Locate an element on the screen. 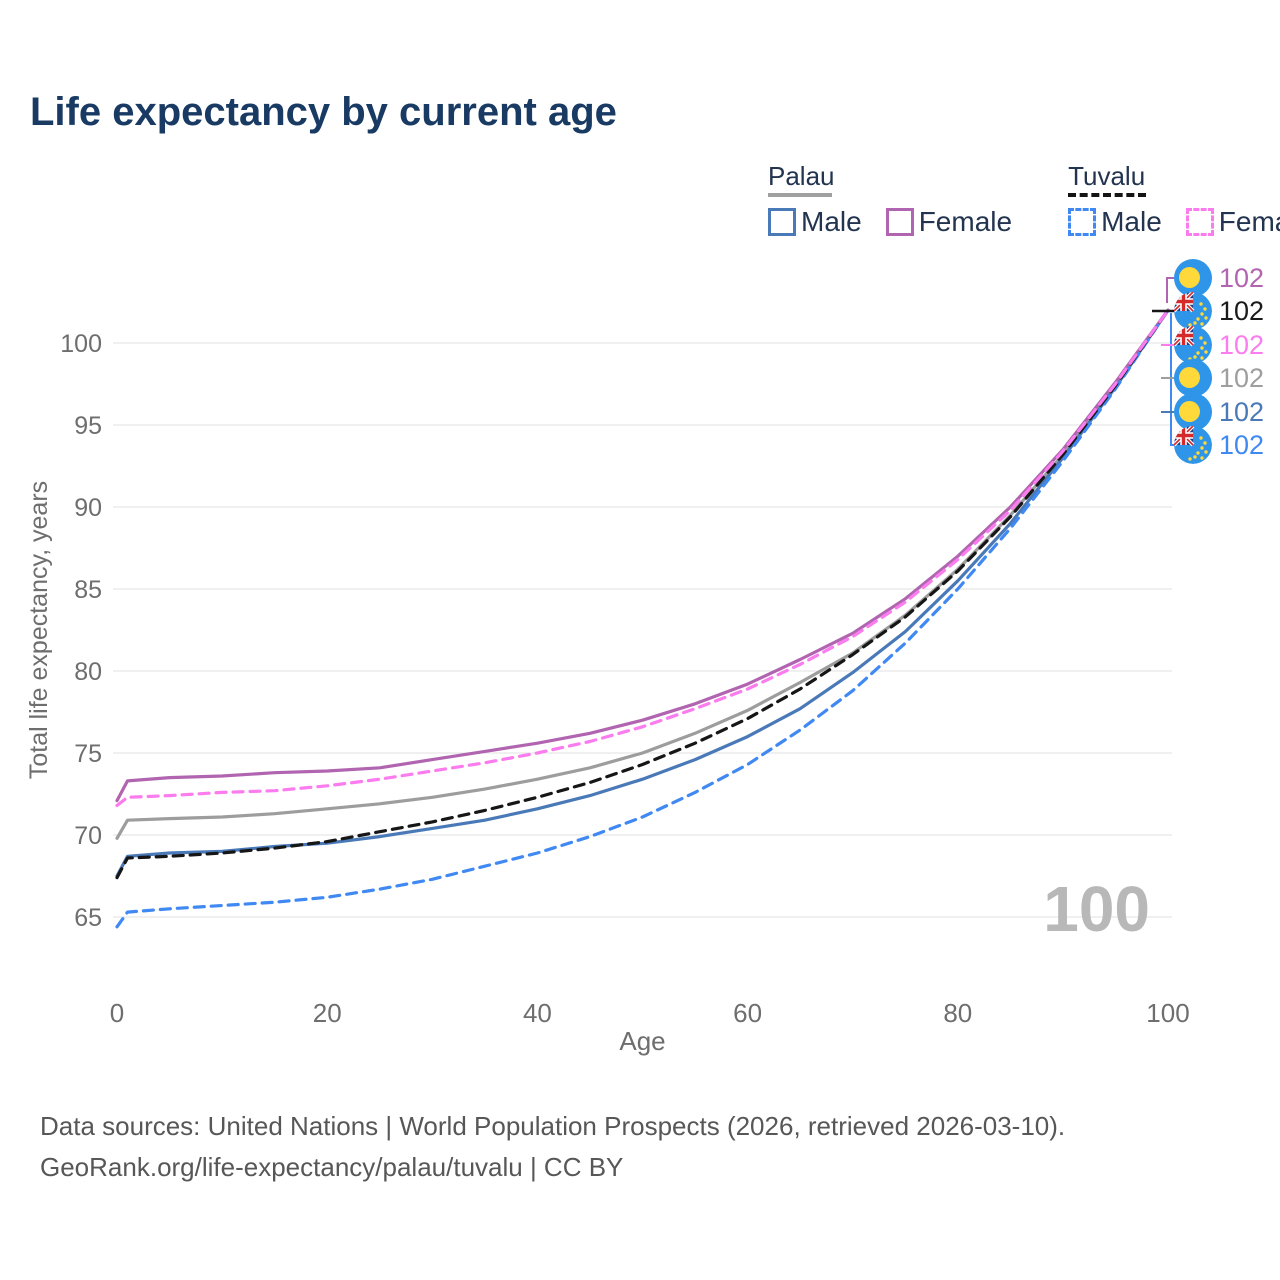 This screenshot has height=1280, width=1280. palau-female-swatch-icon is located at coordinates (899, 222).